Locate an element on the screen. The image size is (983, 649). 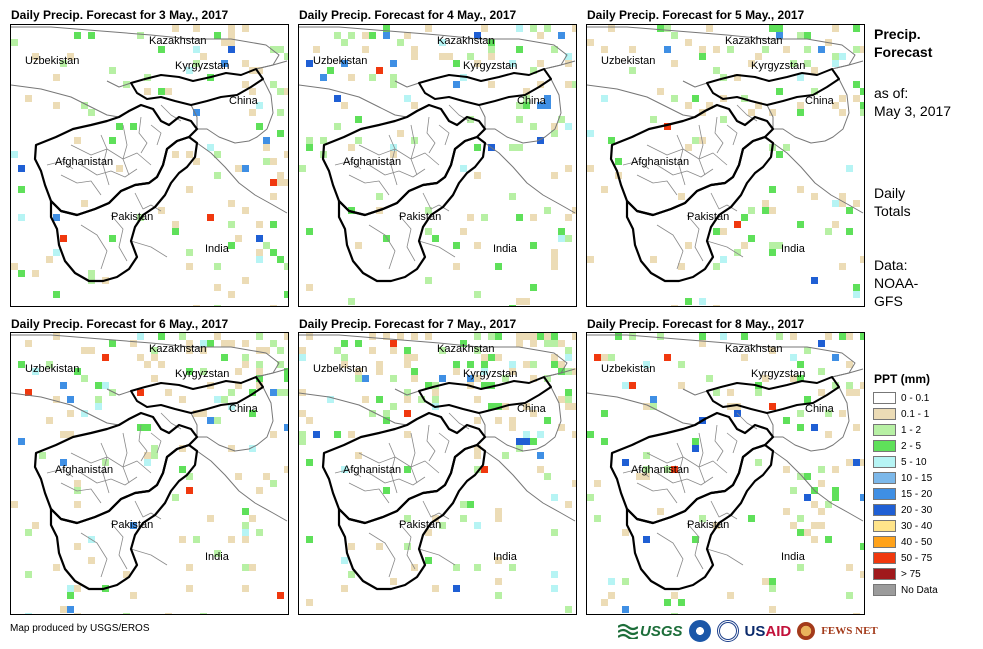
uzbekistan-border is located at coordinates (641, 409).